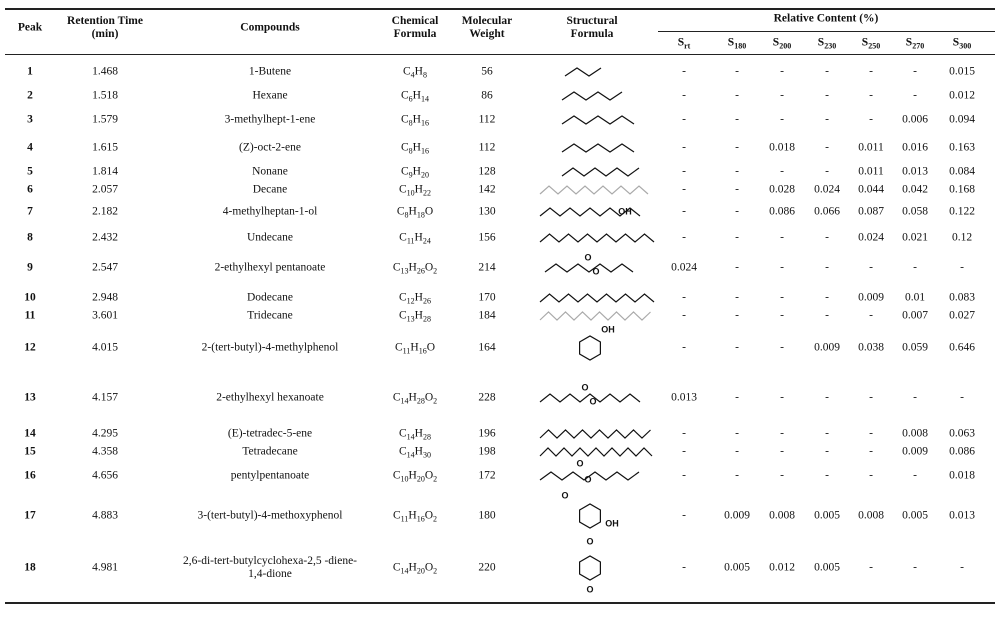 This screenshot has width=1000, height=618. I want to click on relative-content: 0.087, so click(871, 211).